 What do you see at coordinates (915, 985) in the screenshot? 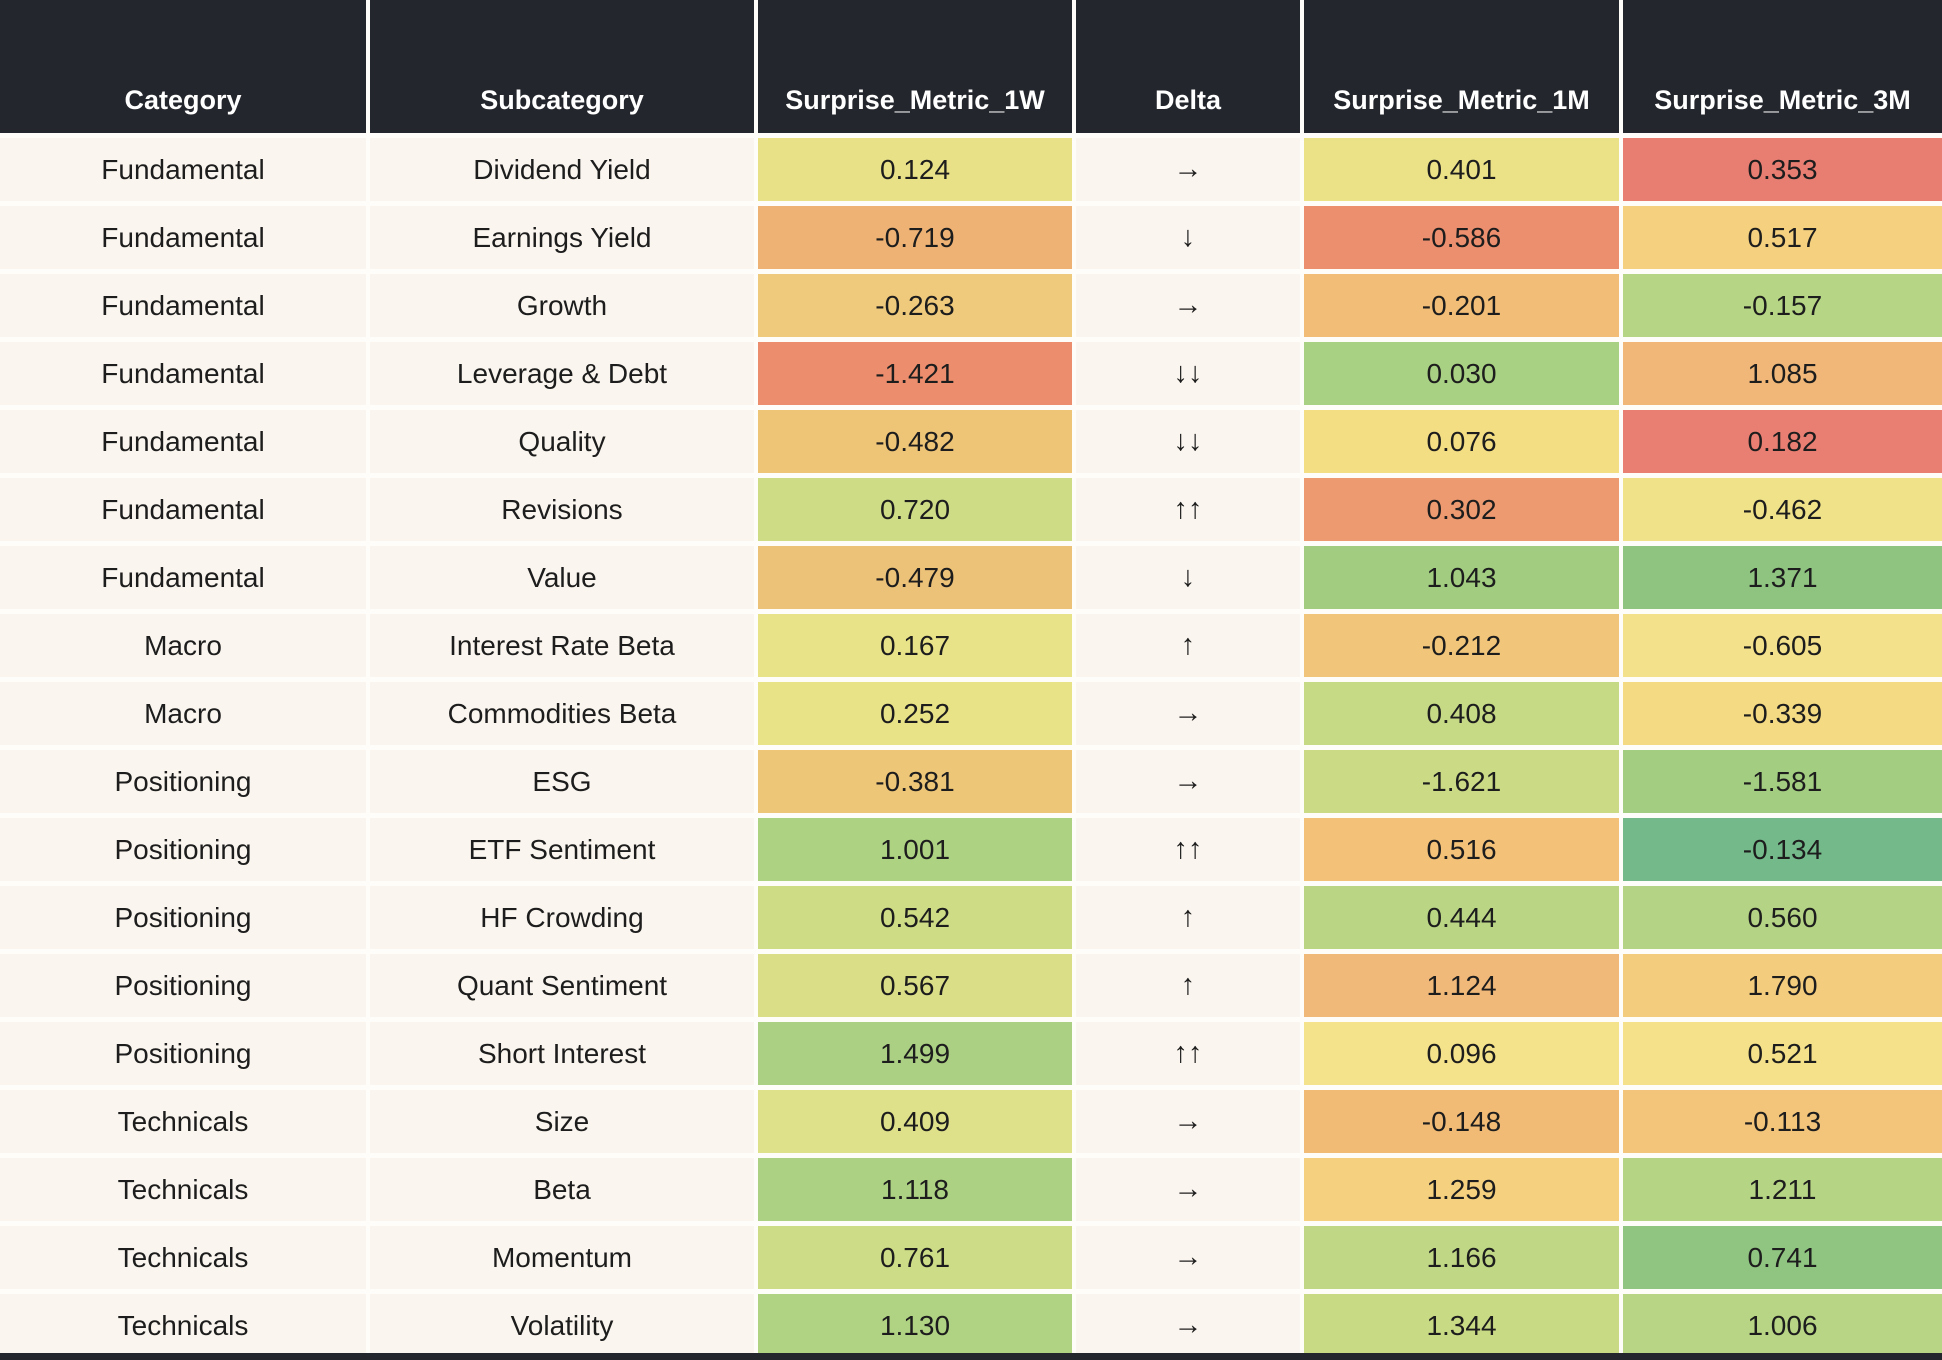
I see `metric-1w-cell: 0.567` at bounding box center [915, 985].